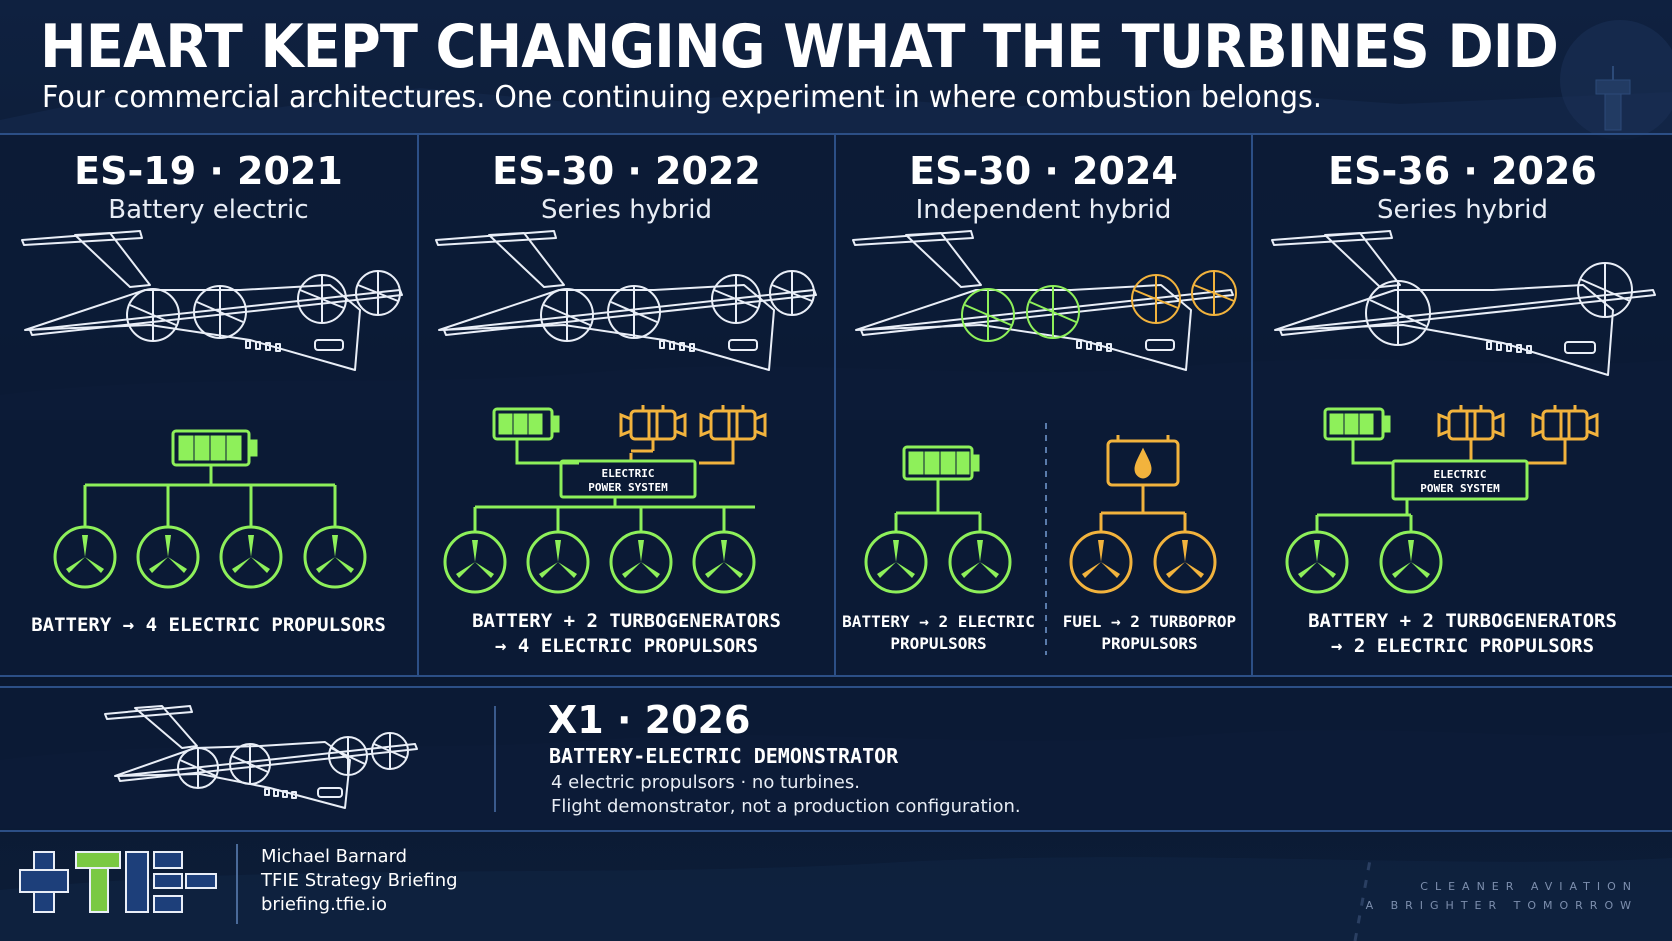 Image resolution: width=1672 pixels, height=941 pixels. I want to click on x1-divider, so click(495, 759).